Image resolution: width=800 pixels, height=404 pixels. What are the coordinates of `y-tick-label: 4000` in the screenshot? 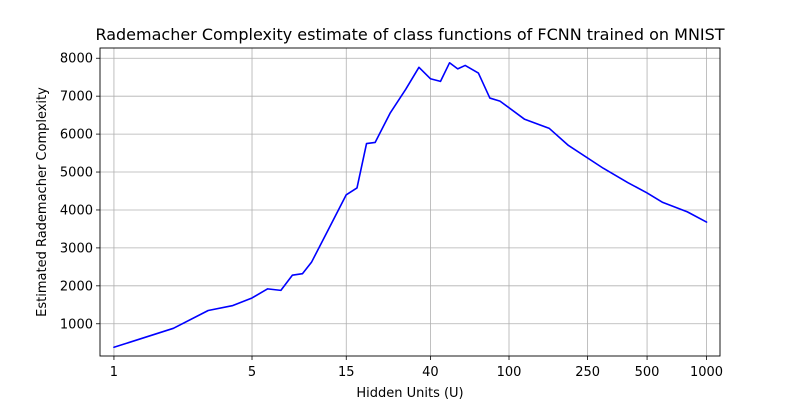 It's located at (76, 210).